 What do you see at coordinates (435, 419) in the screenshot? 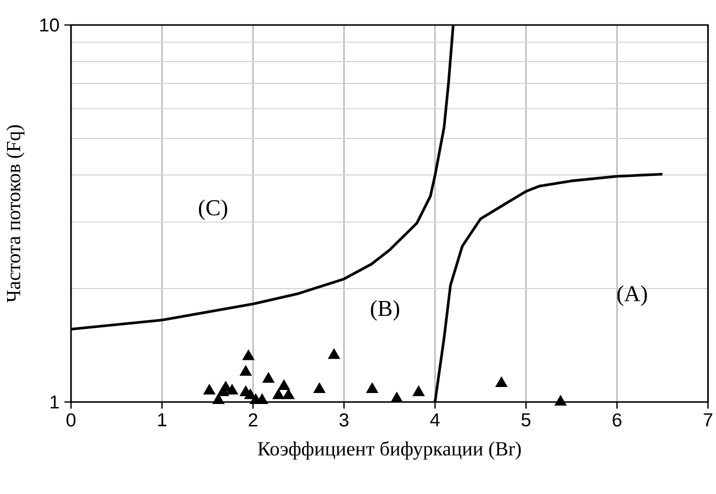
I see `x-tick-label: 4` at bounding box center [435, 419].